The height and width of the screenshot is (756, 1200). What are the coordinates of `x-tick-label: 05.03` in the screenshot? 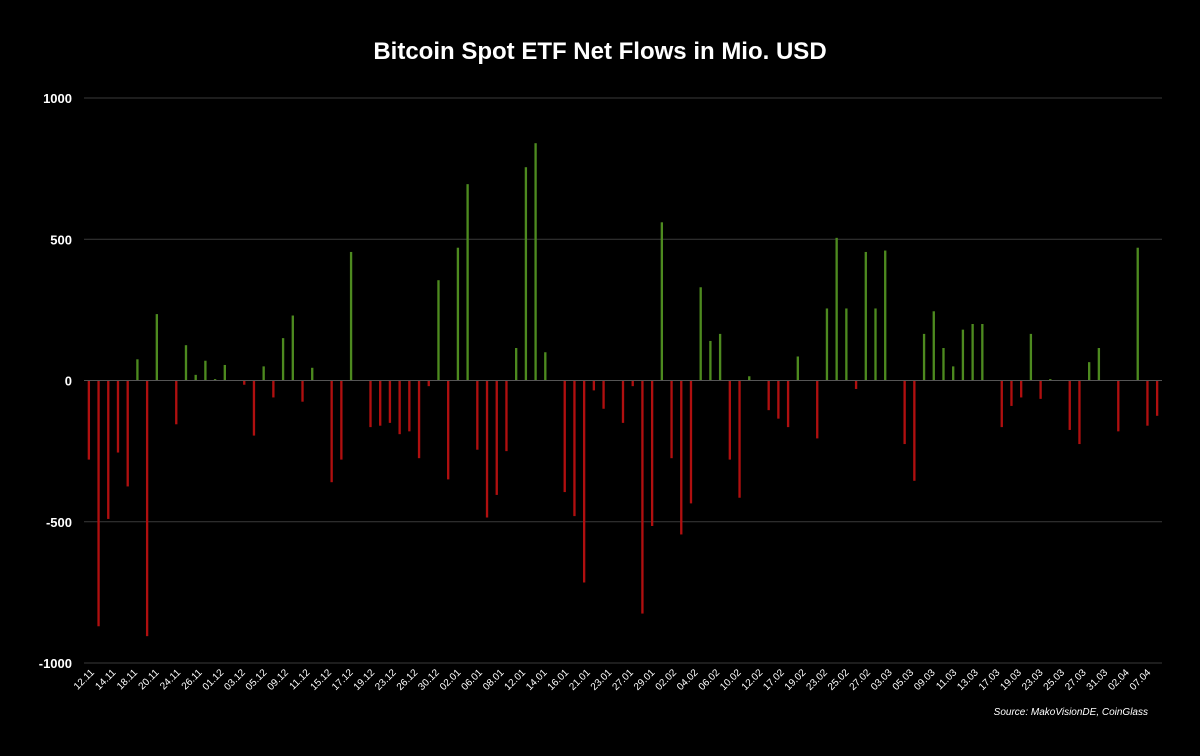 It's located at (904, 680).